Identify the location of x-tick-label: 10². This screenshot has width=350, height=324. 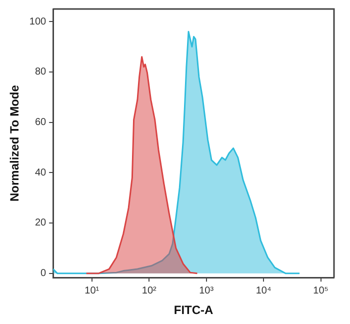
(150, 290).